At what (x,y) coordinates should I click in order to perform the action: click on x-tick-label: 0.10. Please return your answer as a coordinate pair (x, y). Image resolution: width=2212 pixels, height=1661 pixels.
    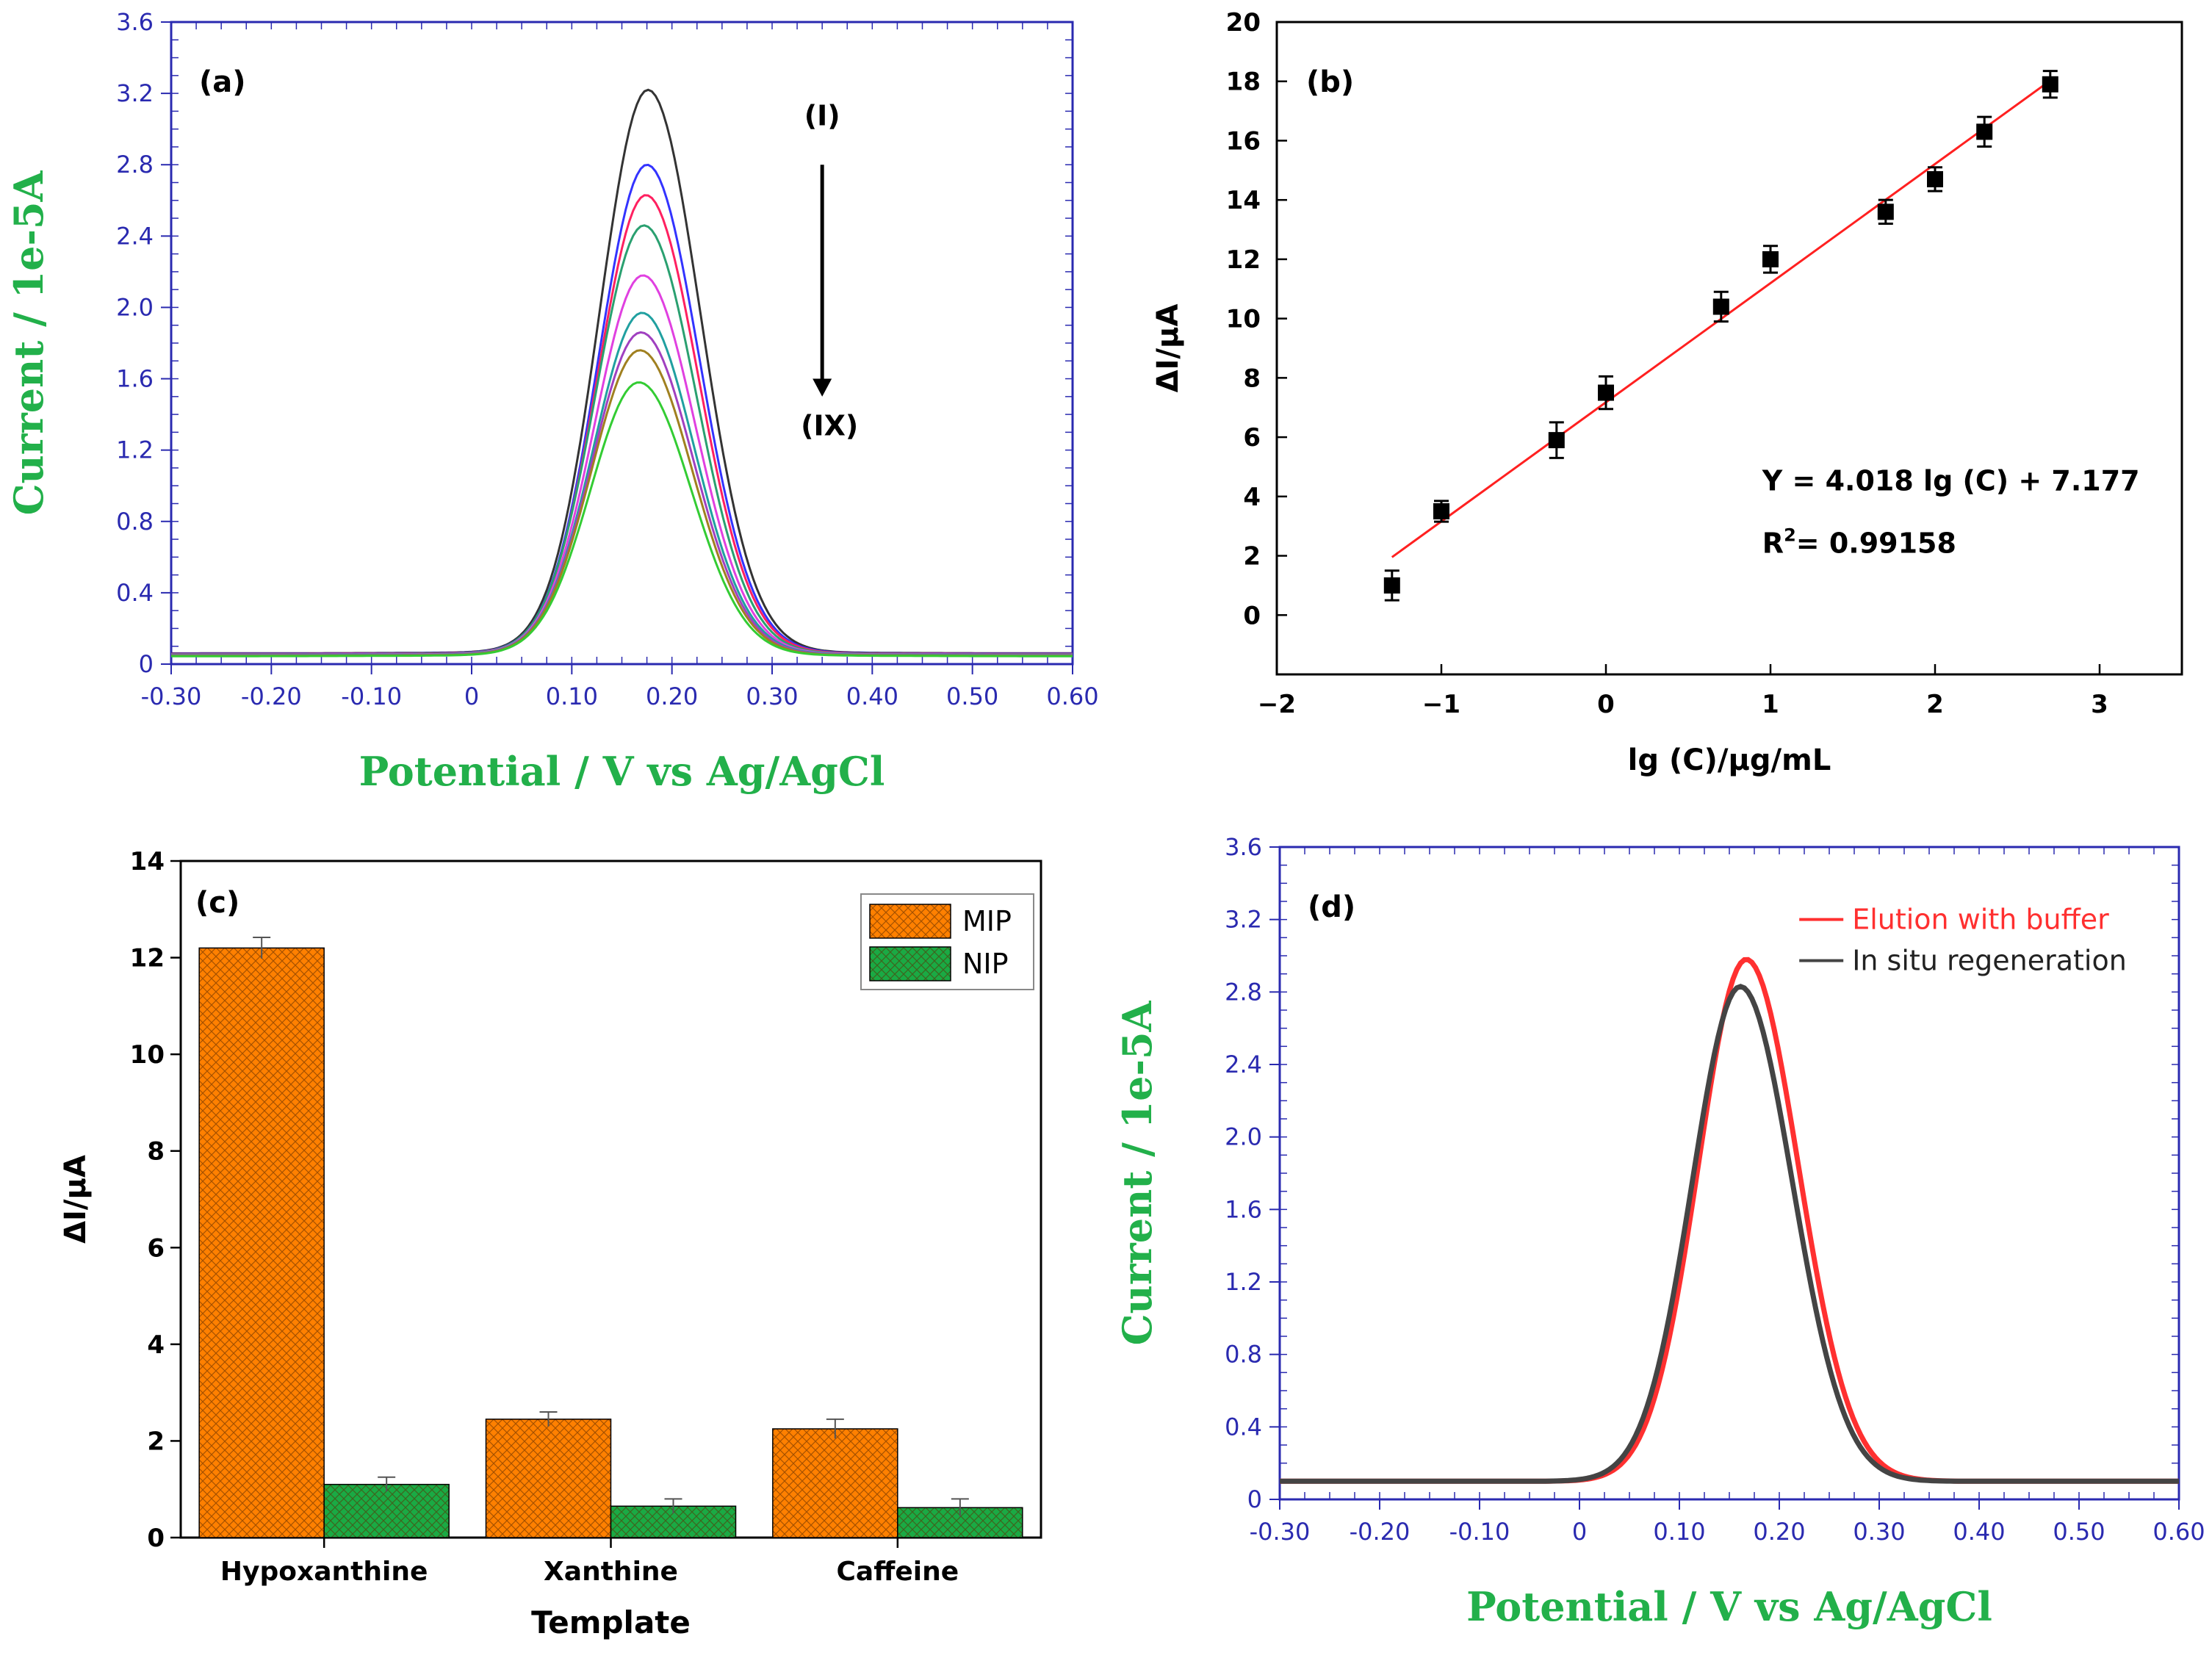
    Looking at the image, I should click on (572, 696).